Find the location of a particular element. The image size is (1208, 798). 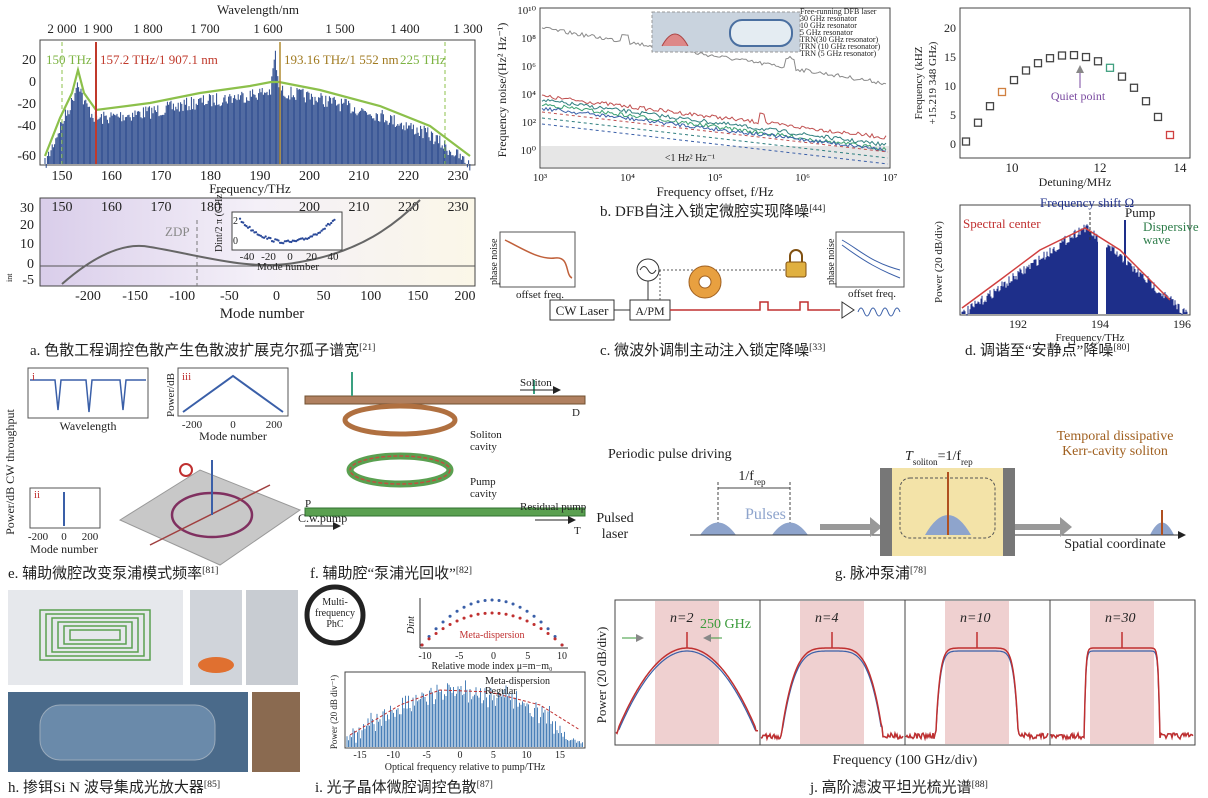

label: Power (20 dB/div) is located at coordinates (601, 675).